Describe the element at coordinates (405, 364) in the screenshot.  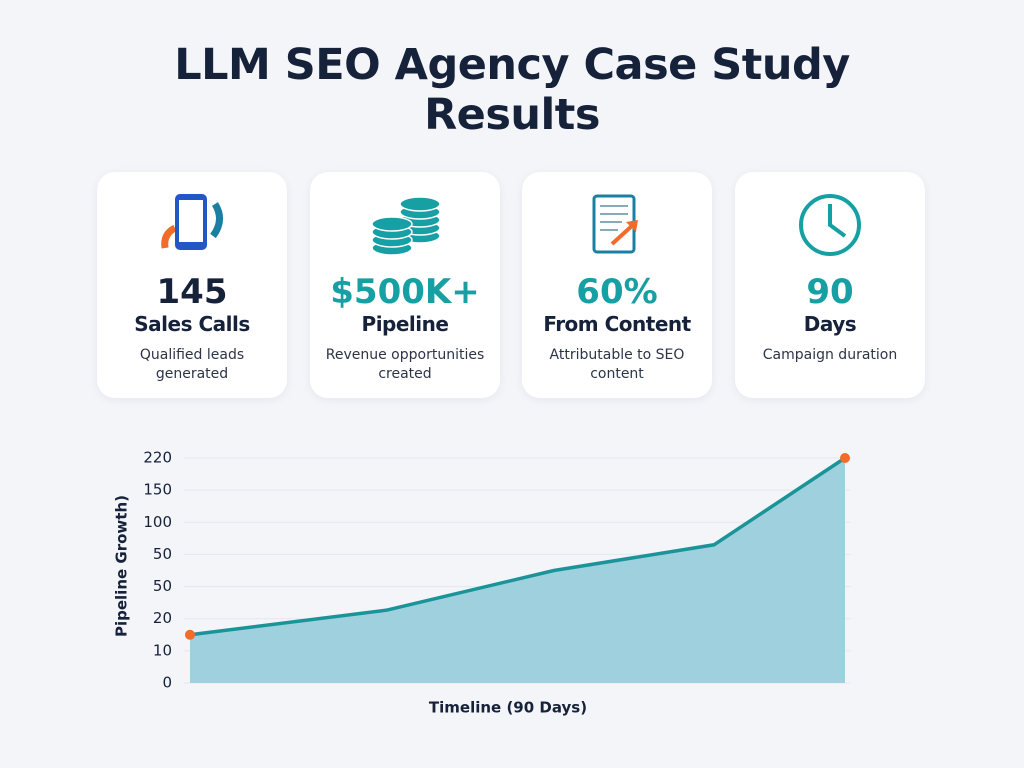
I see `stat-description: Revenue opportunities created` at that location.